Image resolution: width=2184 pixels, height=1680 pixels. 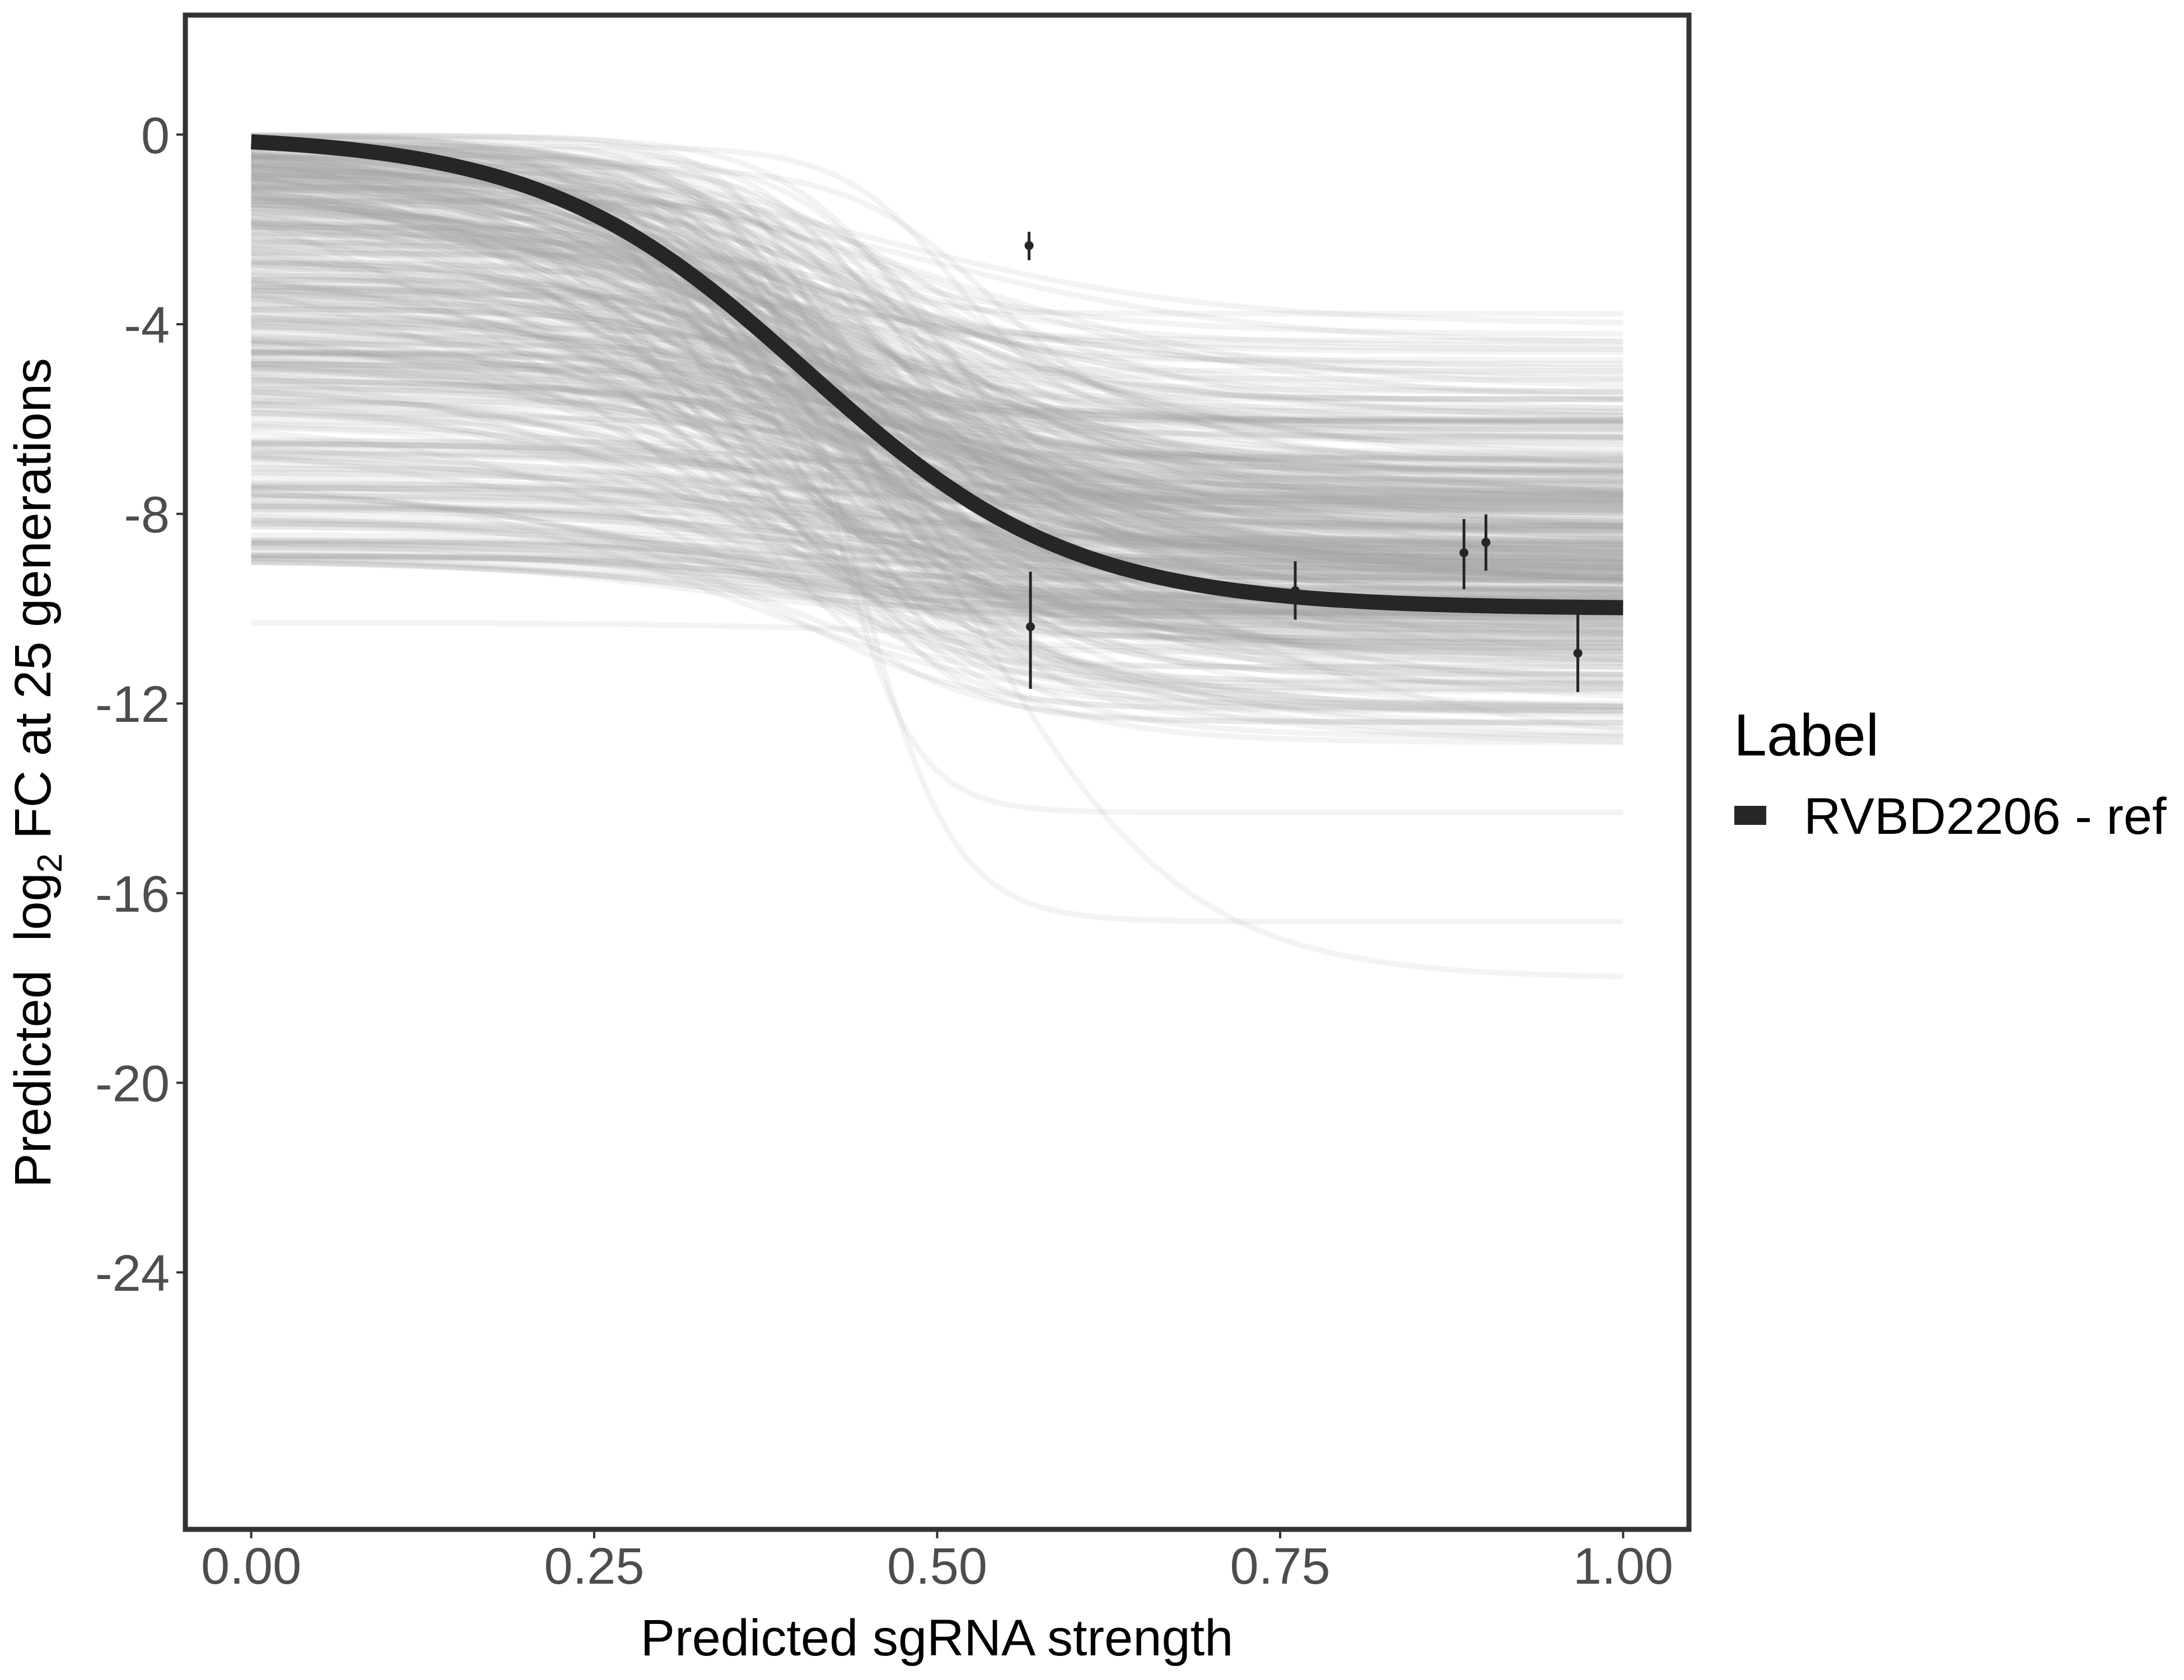 What do you see at coordinates (33, 606) in the screenshot?
I see `y-axis-title-rest: FC at 25 generations` at bounding box center [33, 606].